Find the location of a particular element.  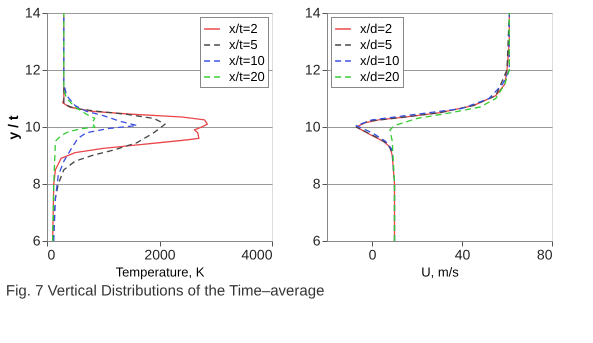

y-axis-title: y / t is located at coordinates (12, 127).